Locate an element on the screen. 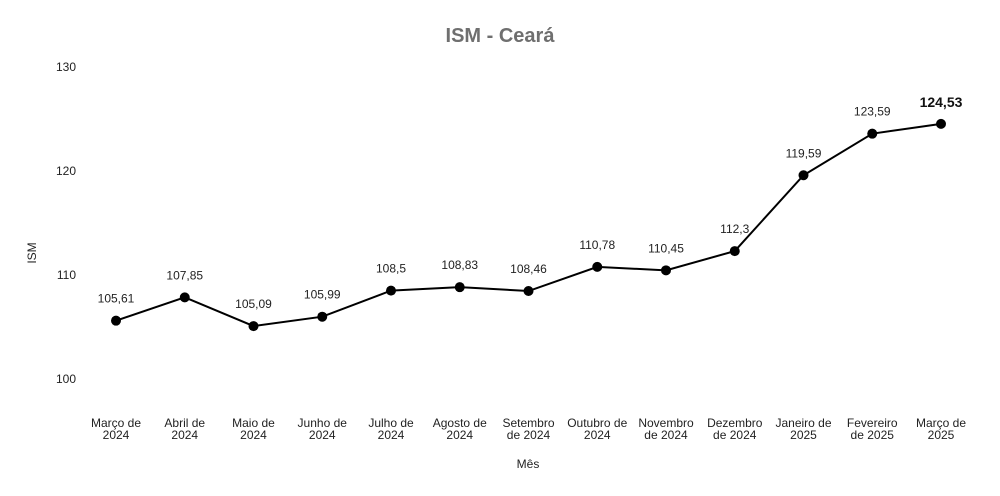  data-label: 105,99 is located at coordinates (322, 295).